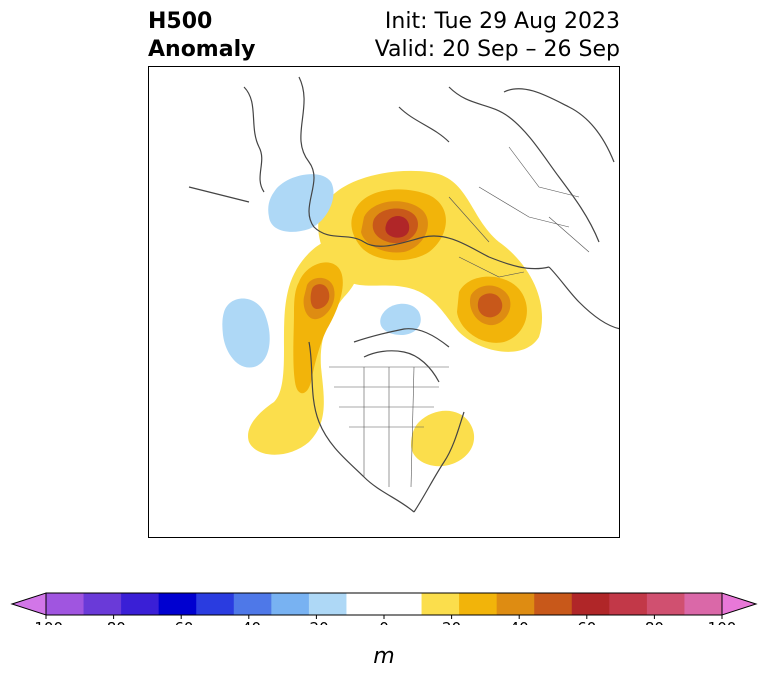 The width and height of the screenshot is (768, 684). I want to click on colorbar: -100 -80 -60 -40 -20 0 20 40 60 80 100, so click(384, 608).